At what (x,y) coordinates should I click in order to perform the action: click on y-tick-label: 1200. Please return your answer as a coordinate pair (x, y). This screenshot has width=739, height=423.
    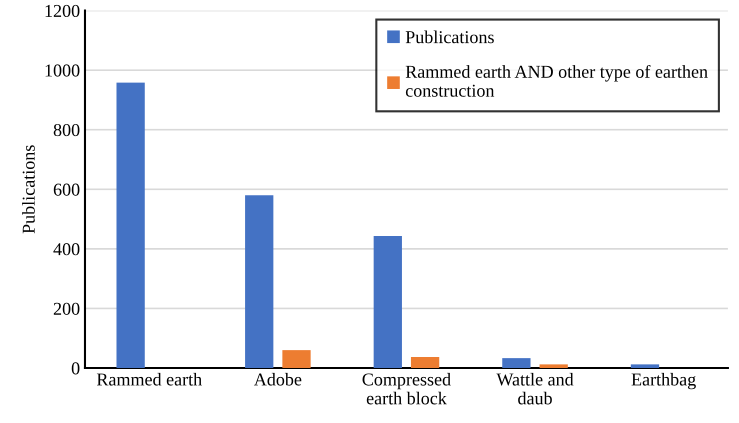
    Looking at the image, I should click on (63, 11).